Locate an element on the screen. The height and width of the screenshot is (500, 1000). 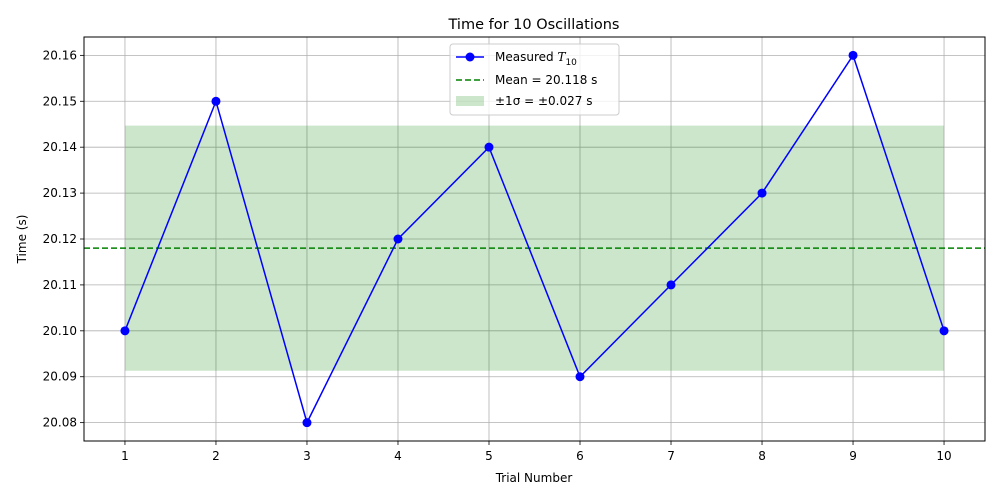
legend-box is located at coordinates (534, 79).